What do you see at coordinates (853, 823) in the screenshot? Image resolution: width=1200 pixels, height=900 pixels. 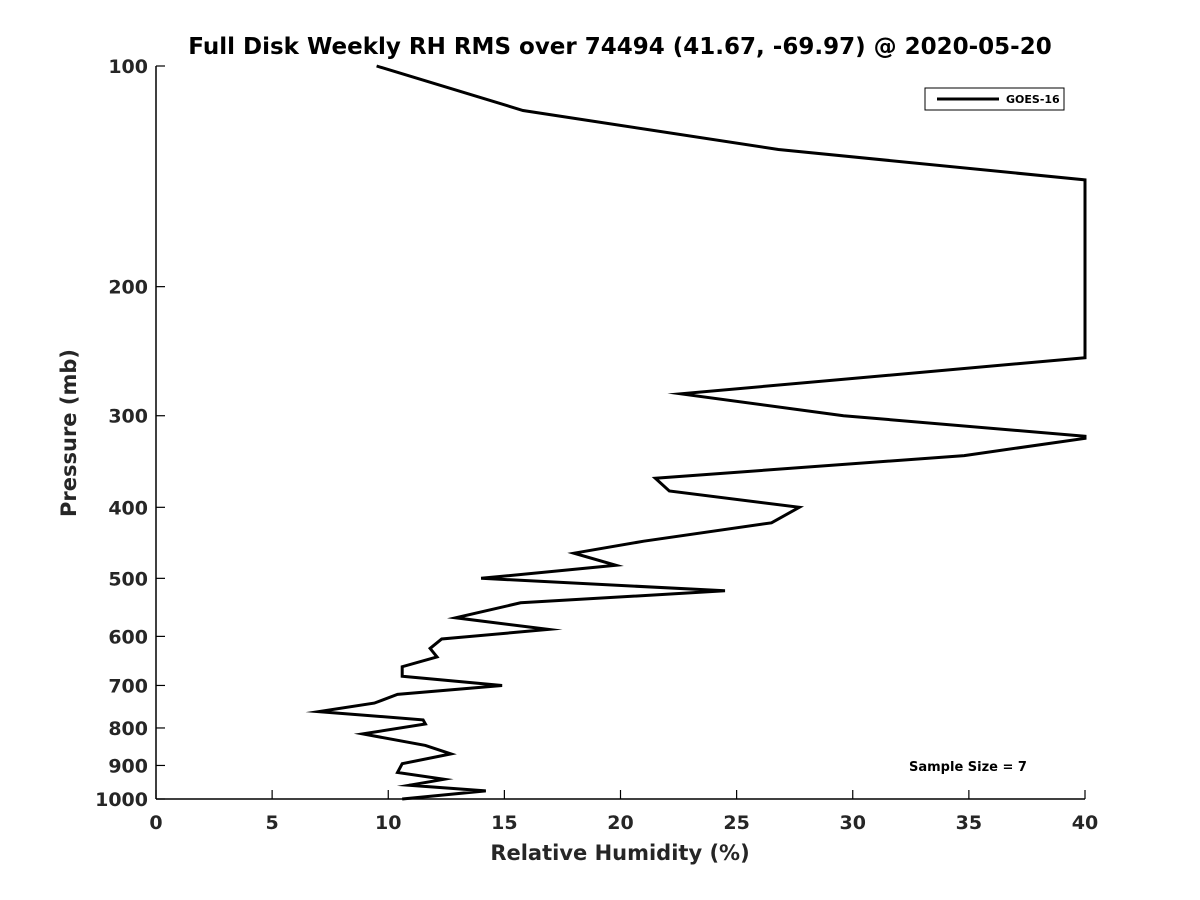 I see `x-tick-label: 30` at bounding box center [853, 823].